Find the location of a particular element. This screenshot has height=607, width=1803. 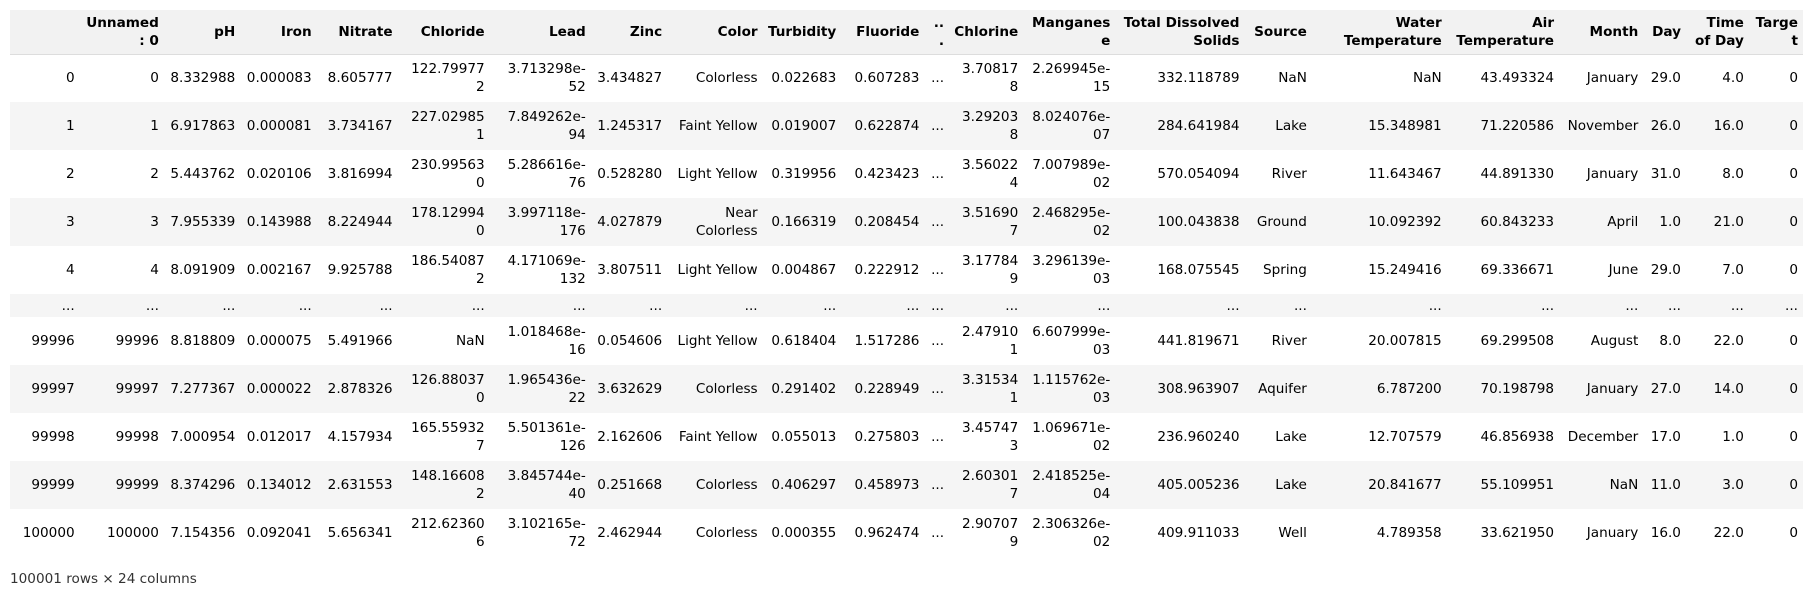

table-cell: Well is located at coordinates (1292, 533).